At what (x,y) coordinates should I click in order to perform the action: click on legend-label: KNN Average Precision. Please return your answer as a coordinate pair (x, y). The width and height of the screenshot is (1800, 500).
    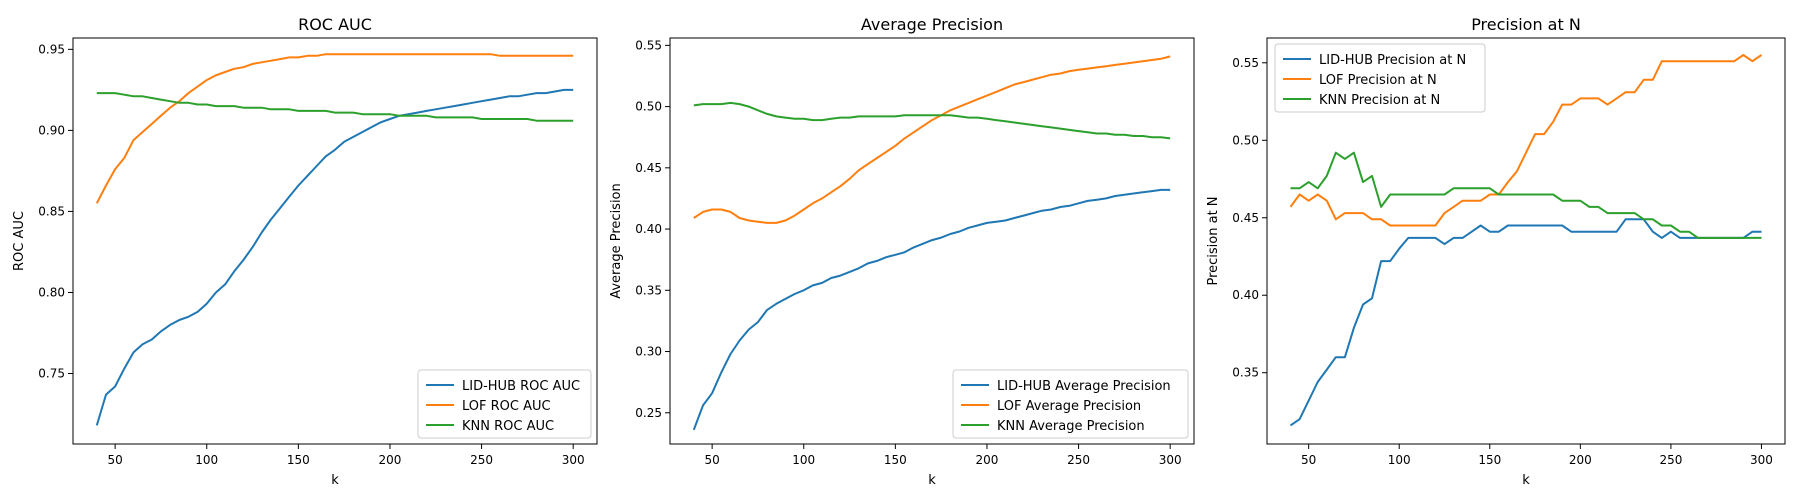
    Looking at the image, I should click on (1071, 426).